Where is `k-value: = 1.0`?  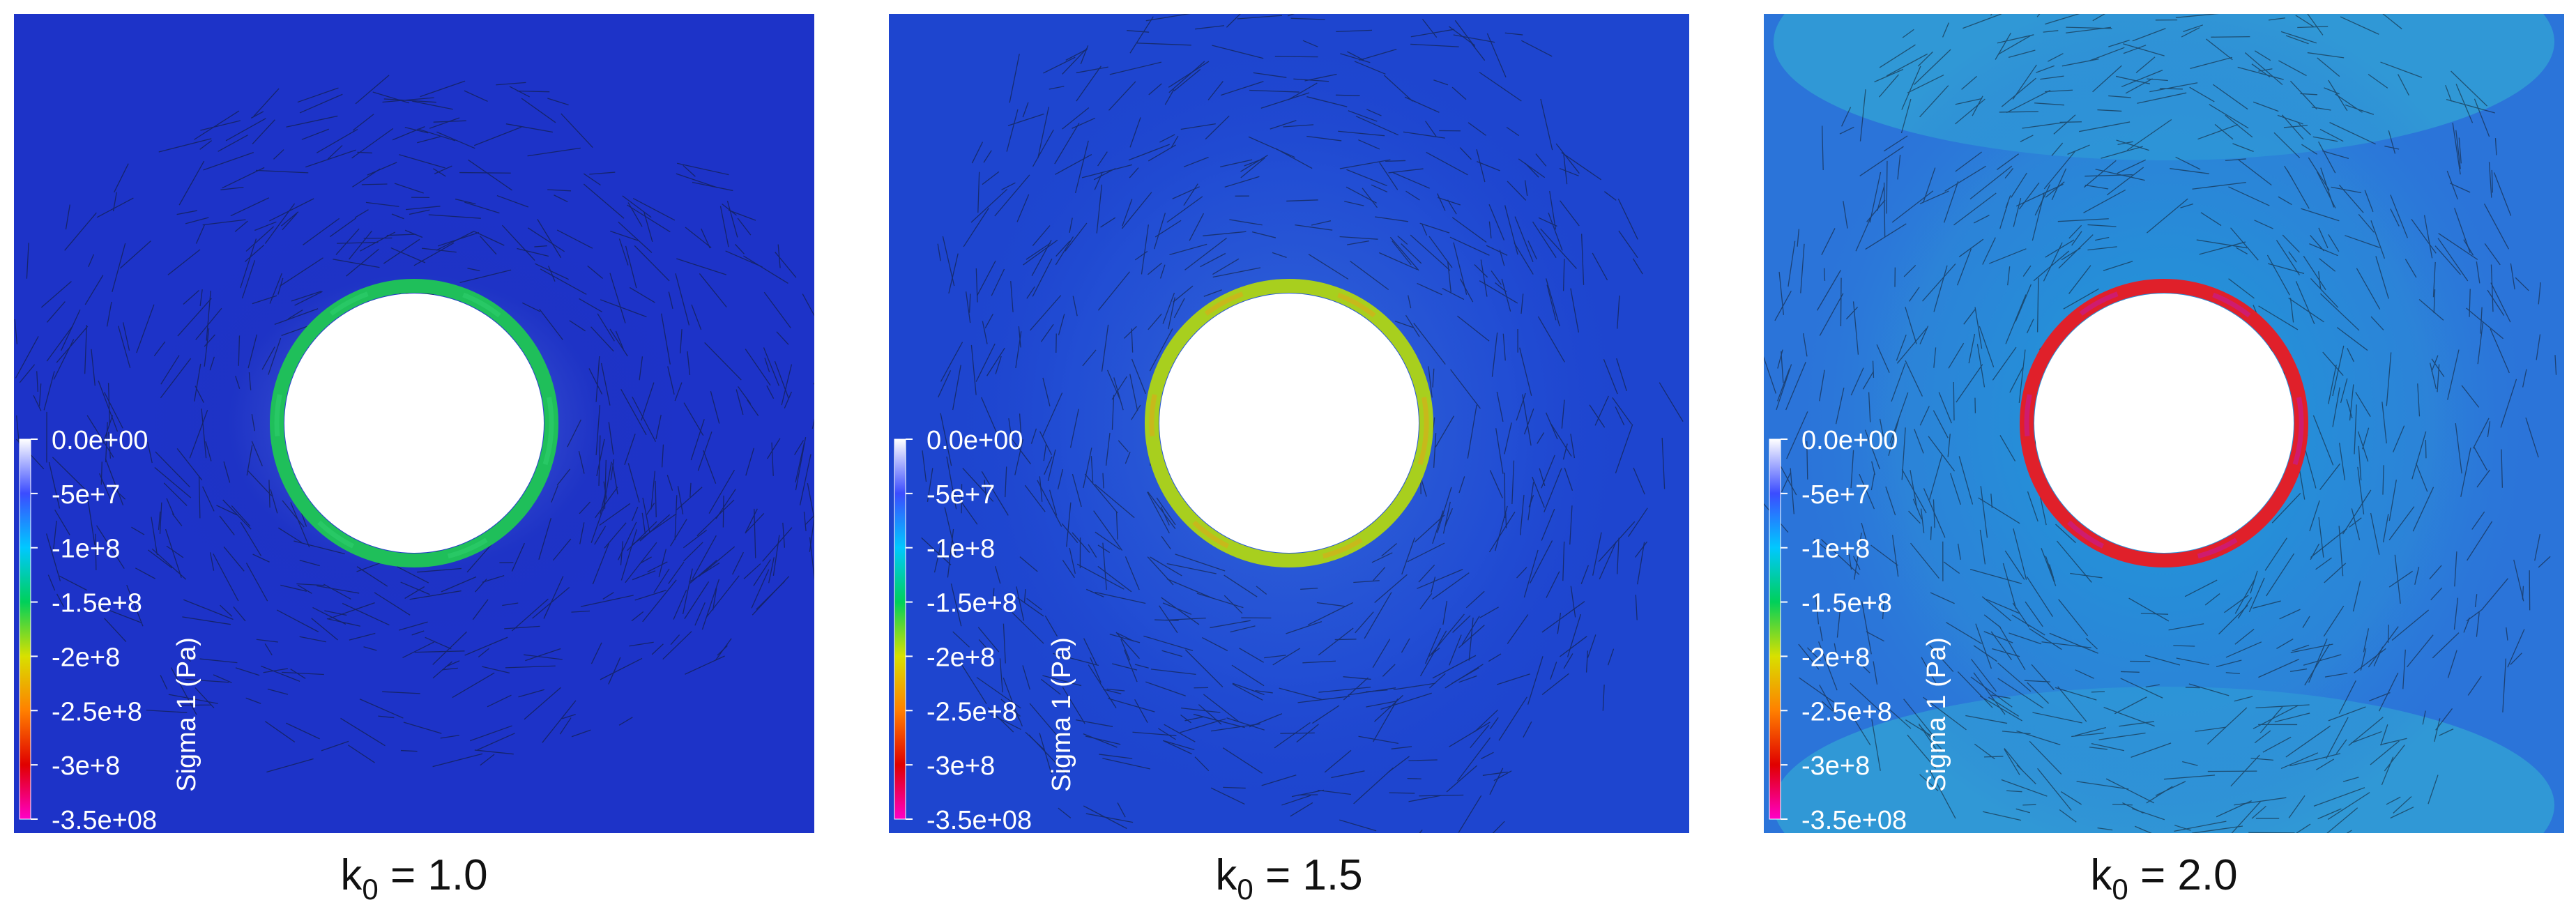 k-value: = 1.0 is located at coordinates (439, 875).